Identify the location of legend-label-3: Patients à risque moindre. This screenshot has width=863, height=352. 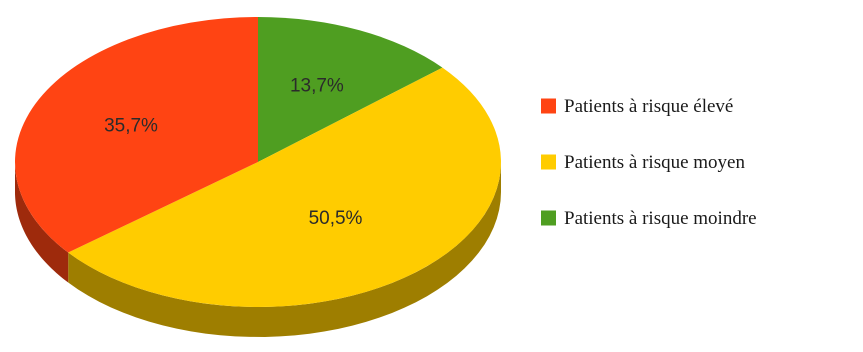
(660, 218).